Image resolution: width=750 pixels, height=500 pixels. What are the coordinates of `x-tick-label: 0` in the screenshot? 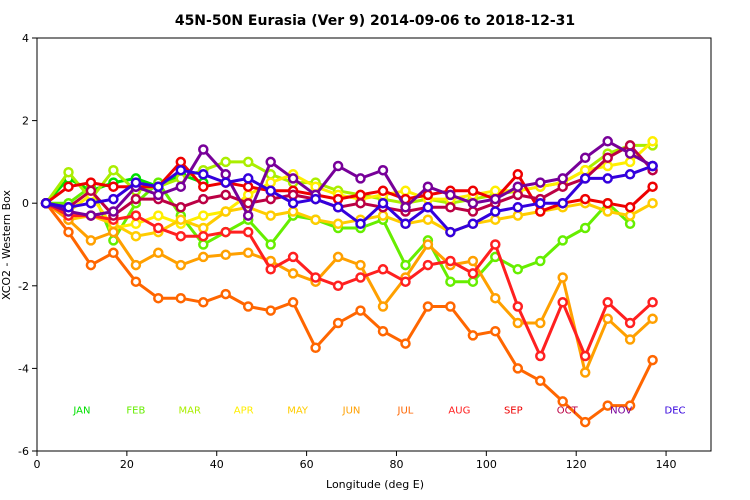 It's located at (37, 464).